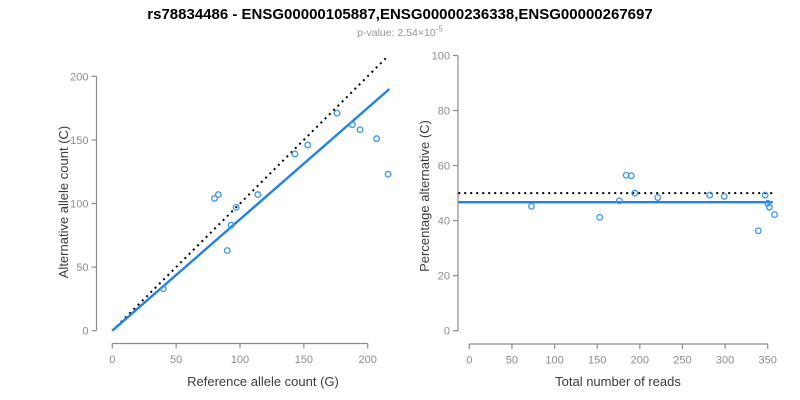 Image resolution: width=800 pixels, height=400 pixels. I want to click on y-axis-tick-label: 150, so click(79, 141).